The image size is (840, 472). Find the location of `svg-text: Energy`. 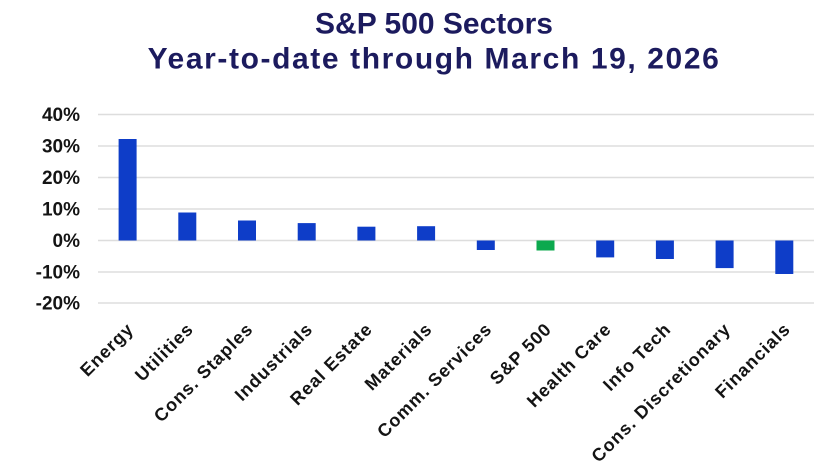

svg-text: Energy is located at coordinates (106, 349).